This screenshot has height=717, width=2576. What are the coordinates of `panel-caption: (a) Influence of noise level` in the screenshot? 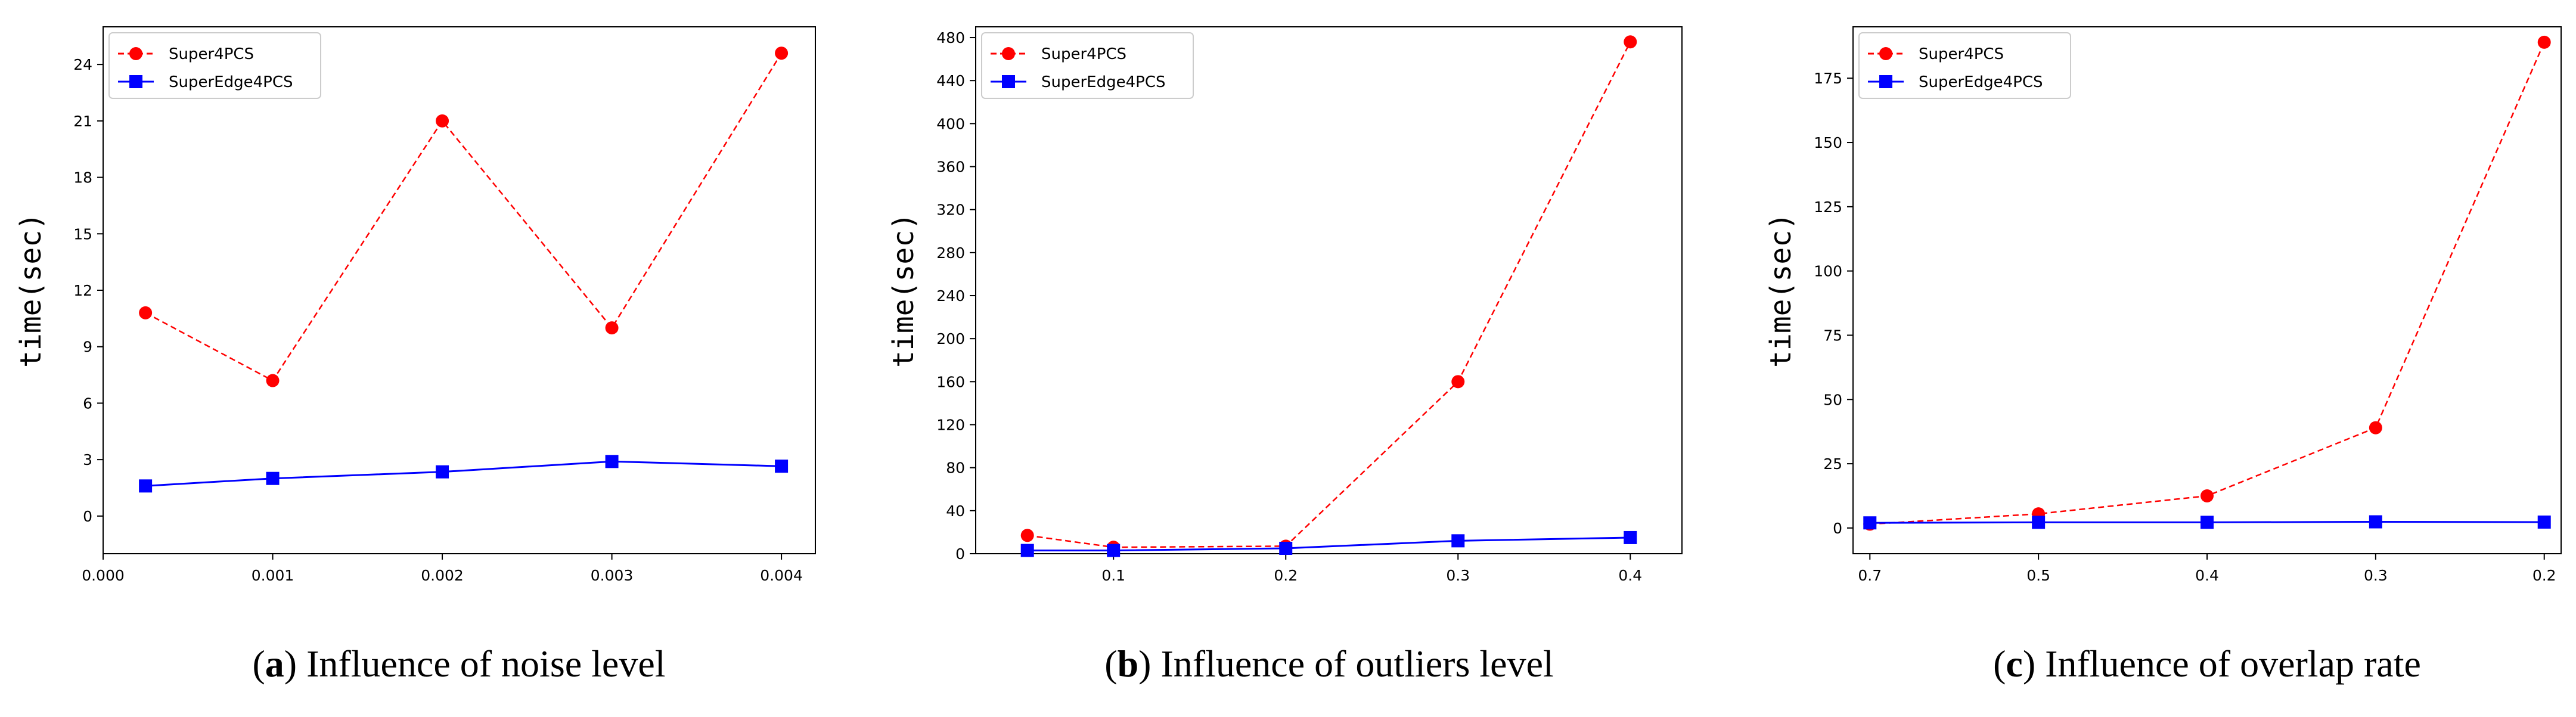 It's located at (459, 663).